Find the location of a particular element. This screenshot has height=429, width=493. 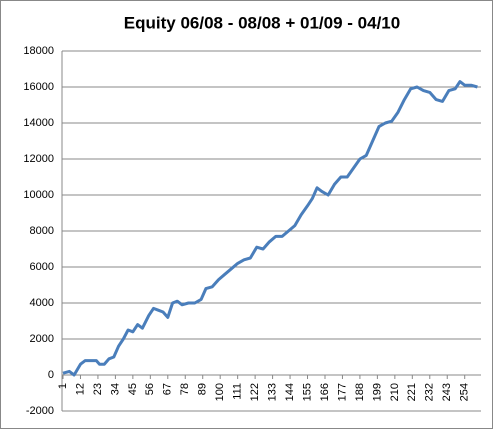

x-tick-label: 56 is located at coordinates (150, 389).